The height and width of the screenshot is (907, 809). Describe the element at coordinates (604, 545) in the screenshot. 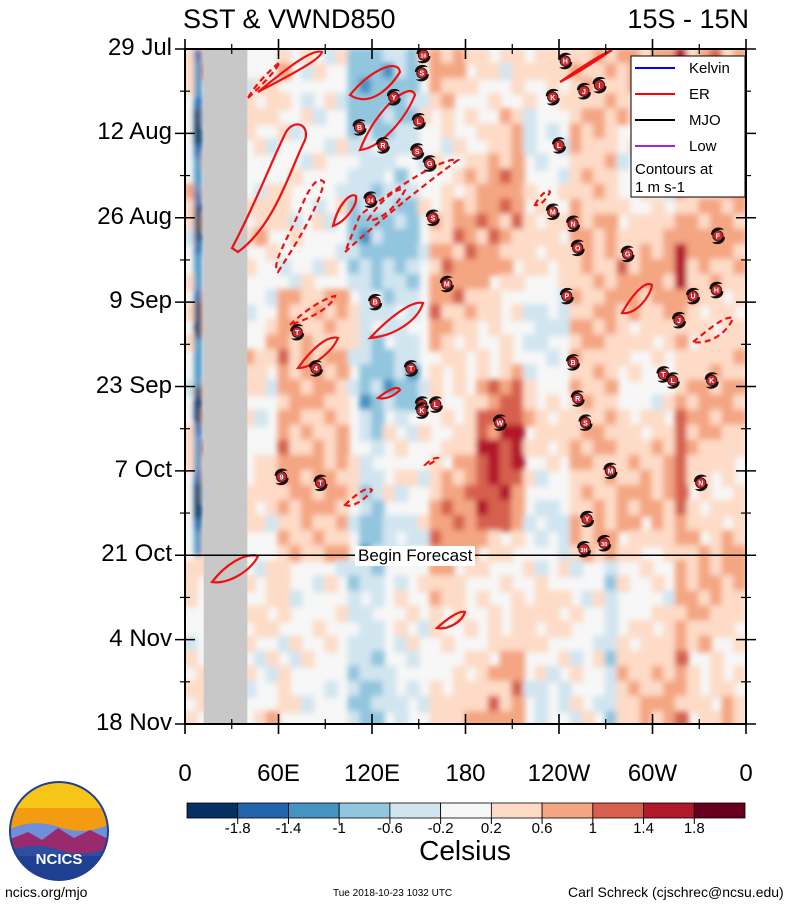

I see `storm-label: 30` at that location.